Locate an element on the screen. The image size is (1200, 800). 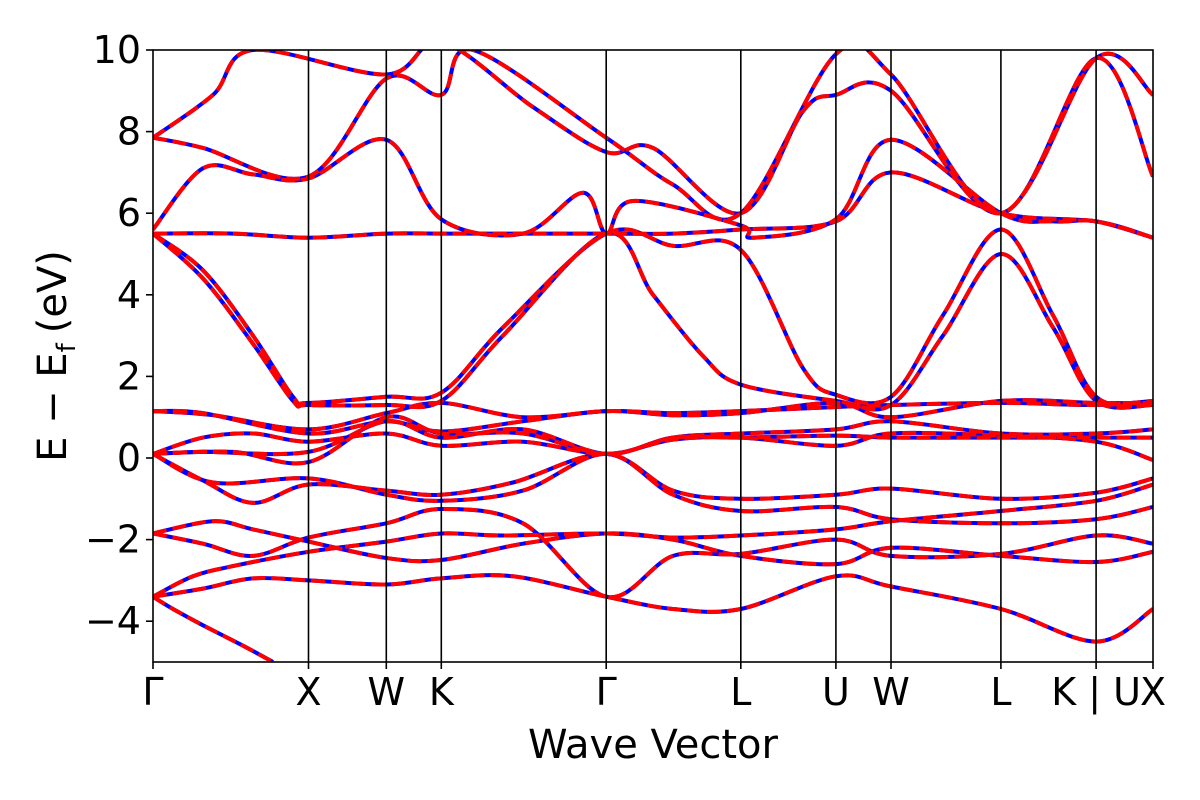
y-axis-title-main: E − E is located at coordinates (53, 407).